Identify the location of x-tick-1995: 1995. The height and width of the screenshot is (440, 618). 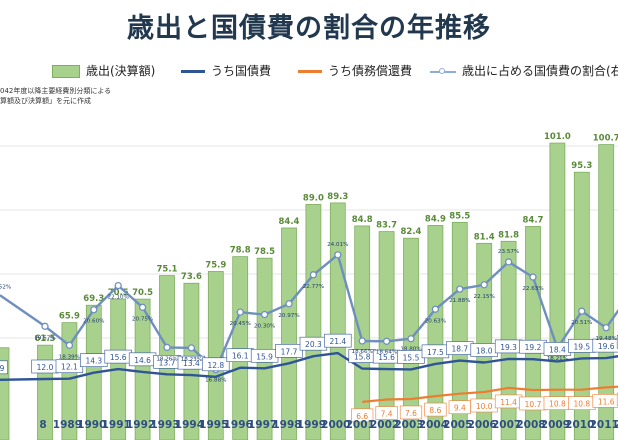
(213, 425).